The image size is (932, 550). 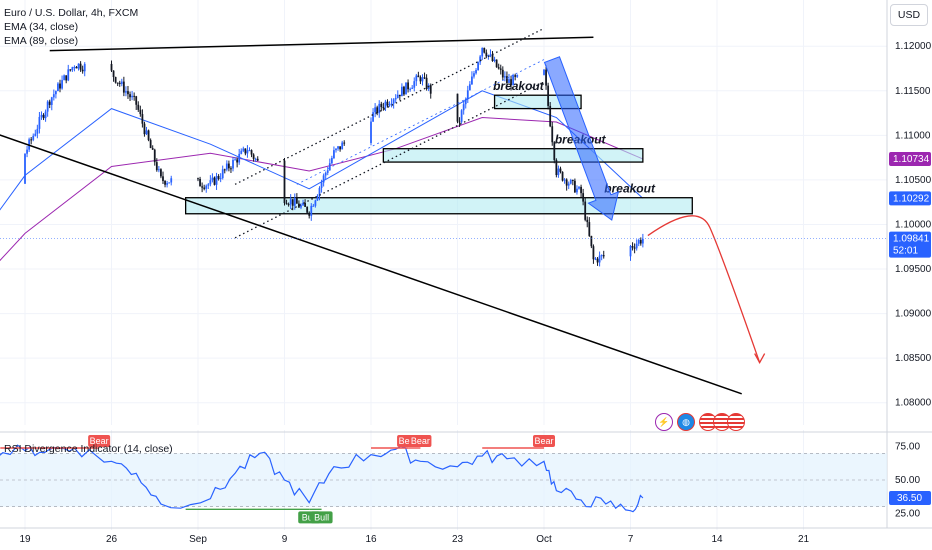 I want to click on price-tag-value: 1.09841, so click(x=911, y=239).